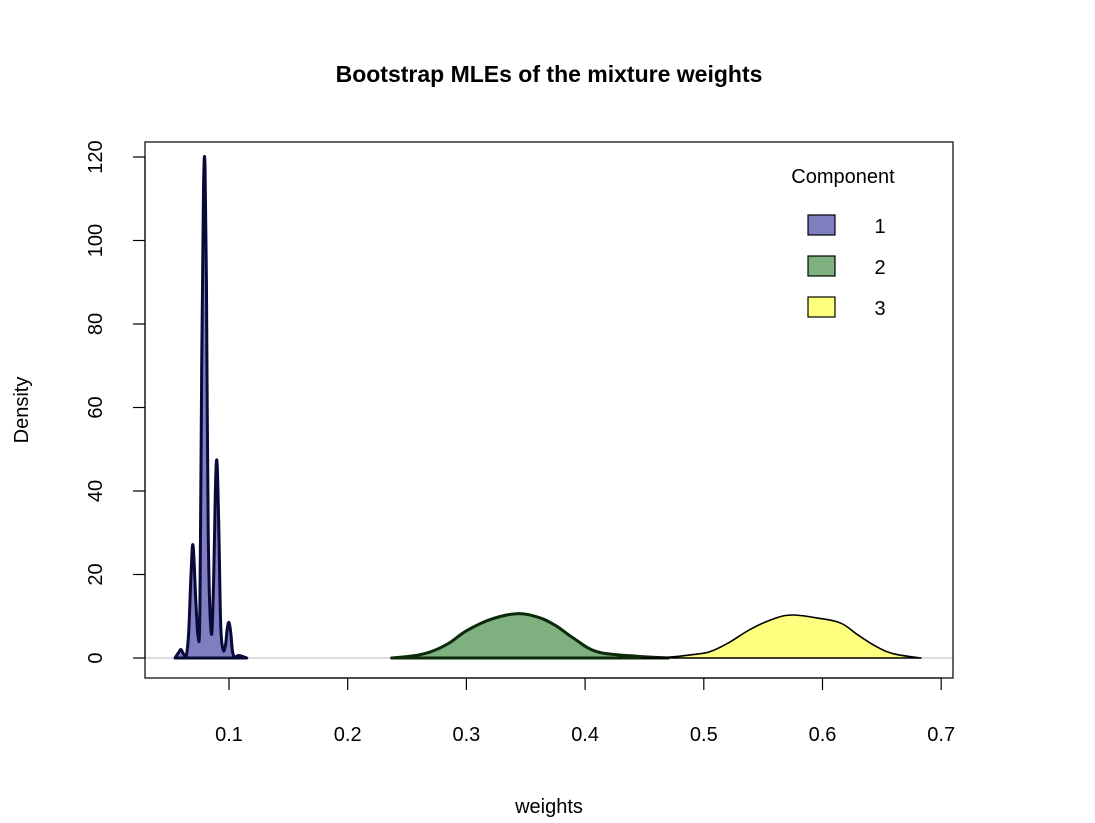 This screenshot has height=823, width=1095. I want to click on y-tick-label: 60, so click(96, 407).